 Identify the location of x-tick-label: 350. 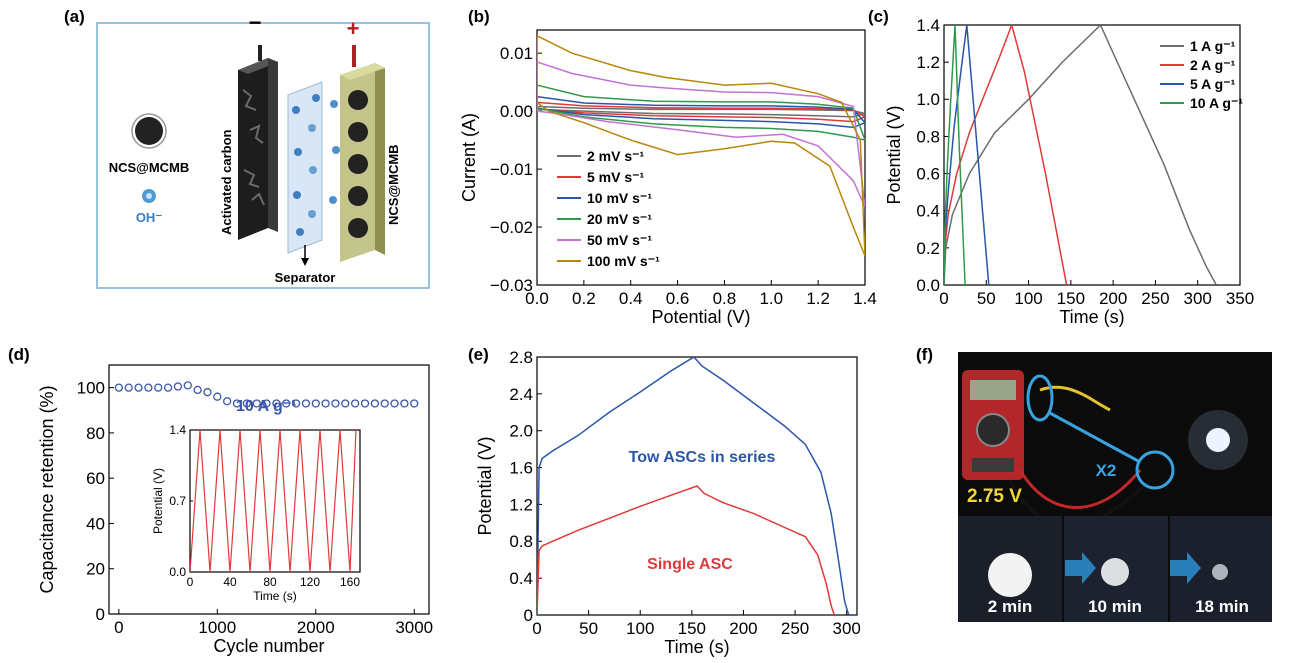
(1240, 298).